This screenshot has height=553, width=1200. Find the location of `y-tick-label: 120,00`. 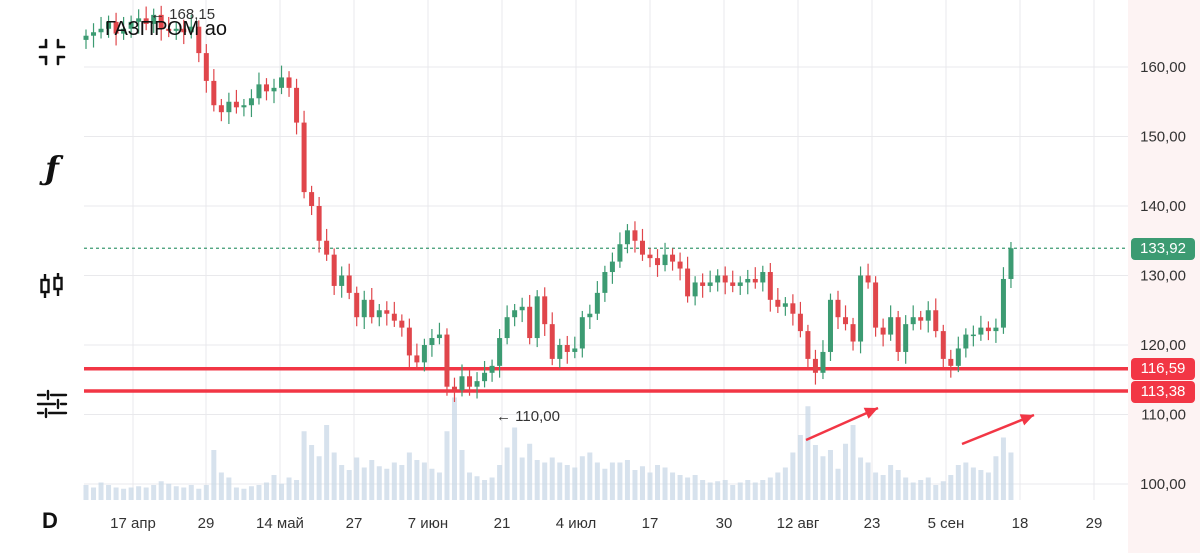

y-tick-label: 120,00 is located at coordinates (1163, 345).